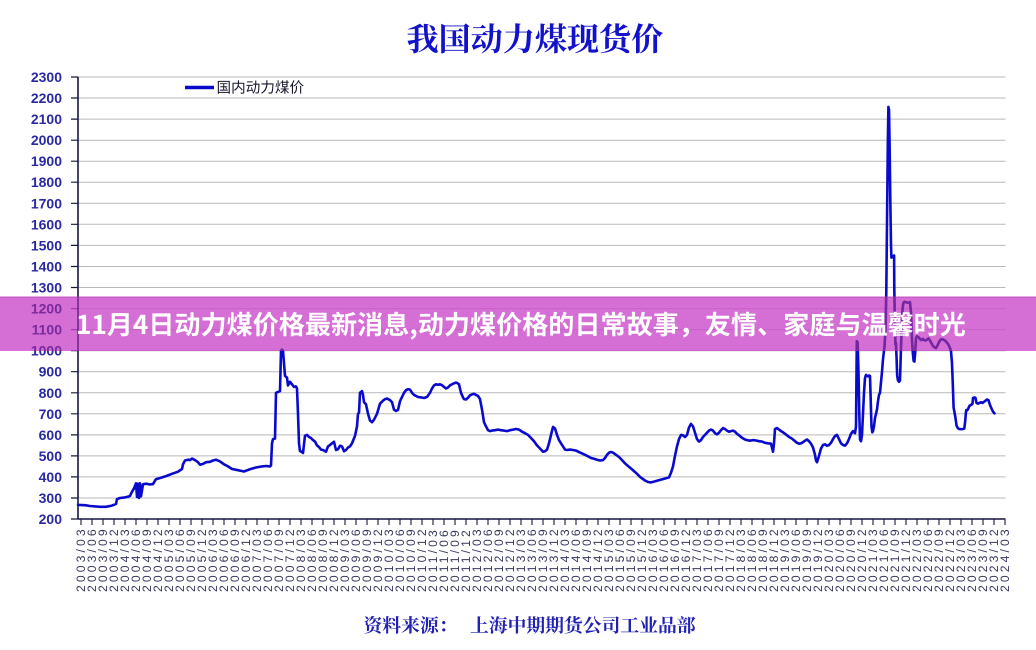  What do you see at coordinates (51, 456) in the screenshot?
I see `svg-text: 500` at bounding box center [51, 456].